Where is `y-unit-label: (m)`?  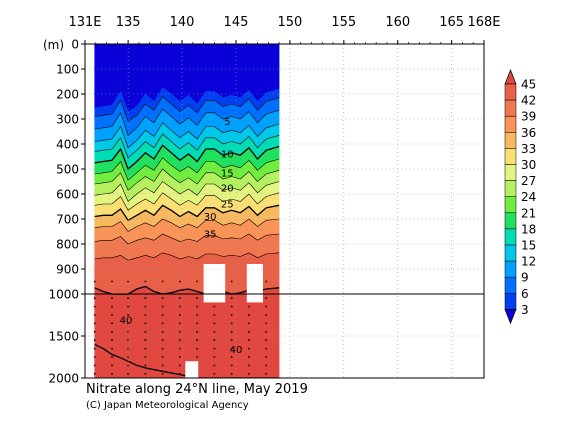
y-unit-label: (m) is located at coordinates (53, 45).